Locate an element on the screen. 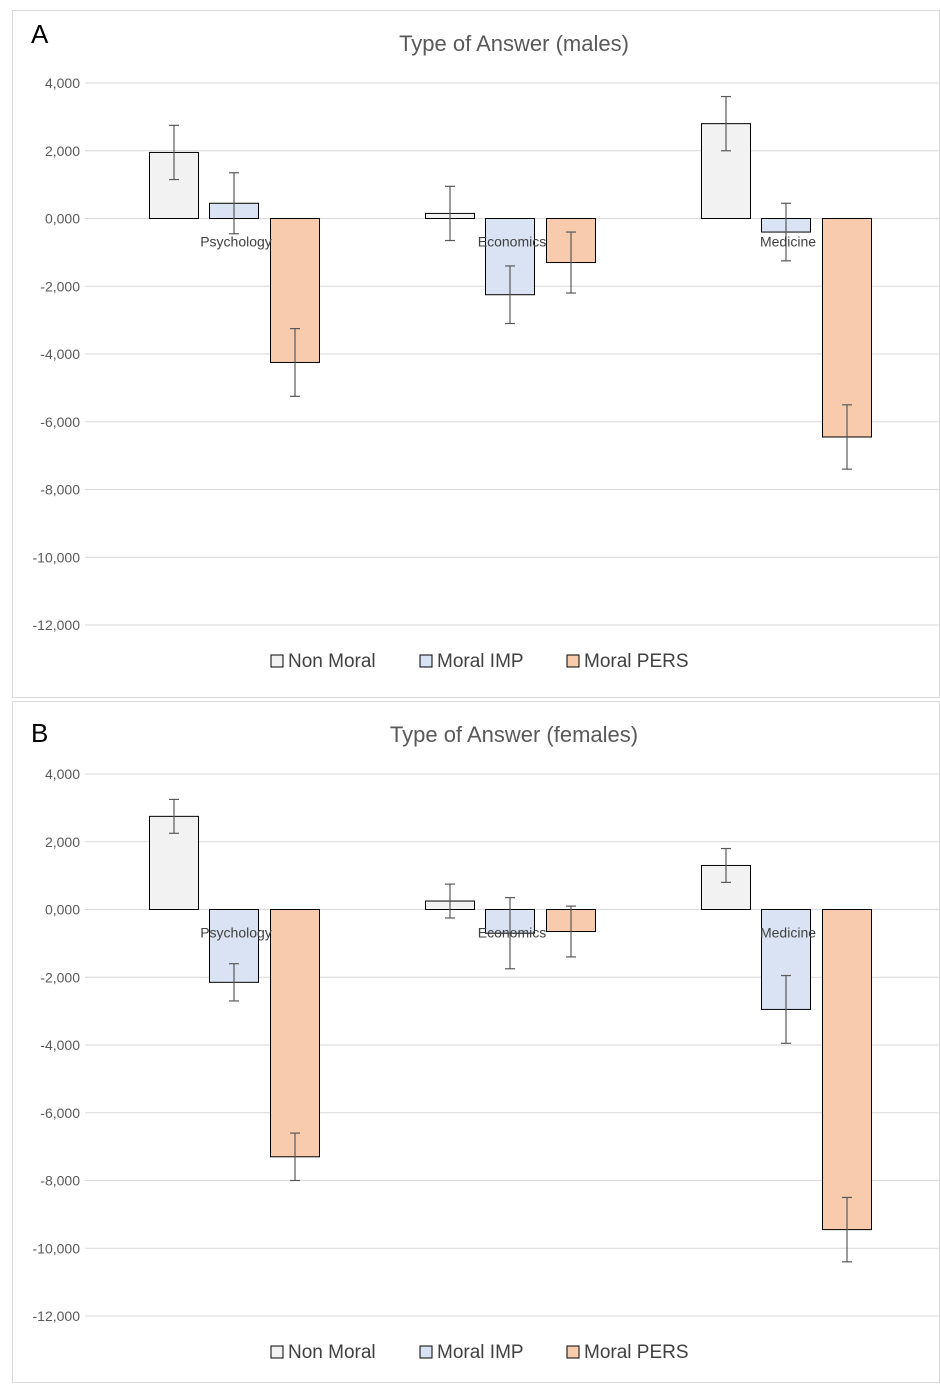  chart-title: Type of Answer (females) is located at coordinates (514, 734).